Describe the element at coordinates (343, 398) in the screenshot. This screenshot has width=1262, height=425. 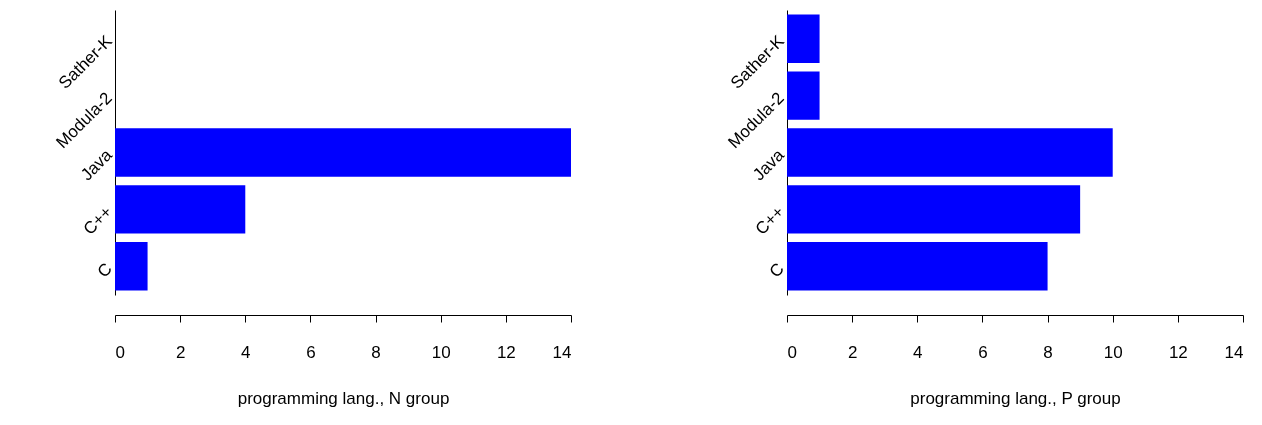
I see `x-axis-title: programming lang., N group` at that location.